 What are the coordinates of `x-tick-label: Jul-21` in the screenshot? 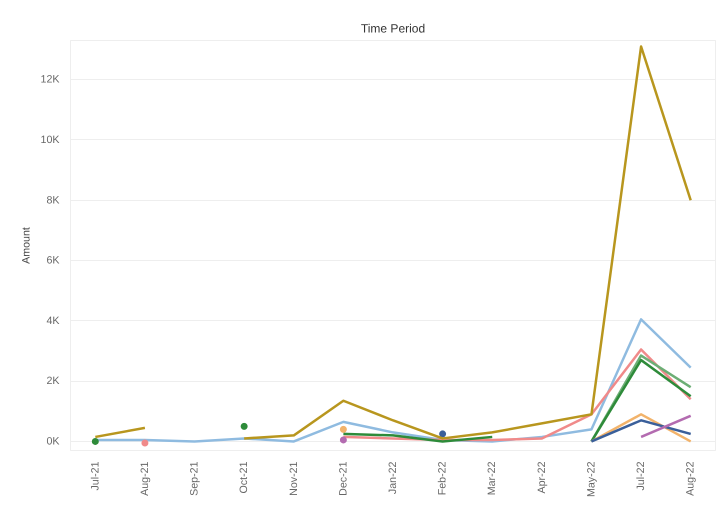 It's located at (95, 476).